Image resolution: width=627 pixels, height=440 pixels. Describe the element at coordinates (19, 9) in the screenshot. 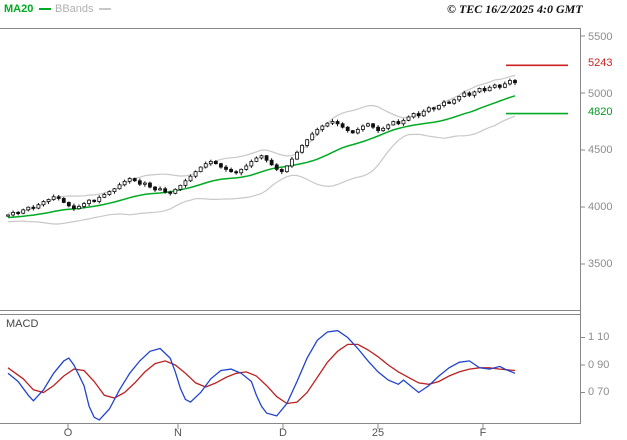

I see `legend-ma20-label: MA20` at that location.